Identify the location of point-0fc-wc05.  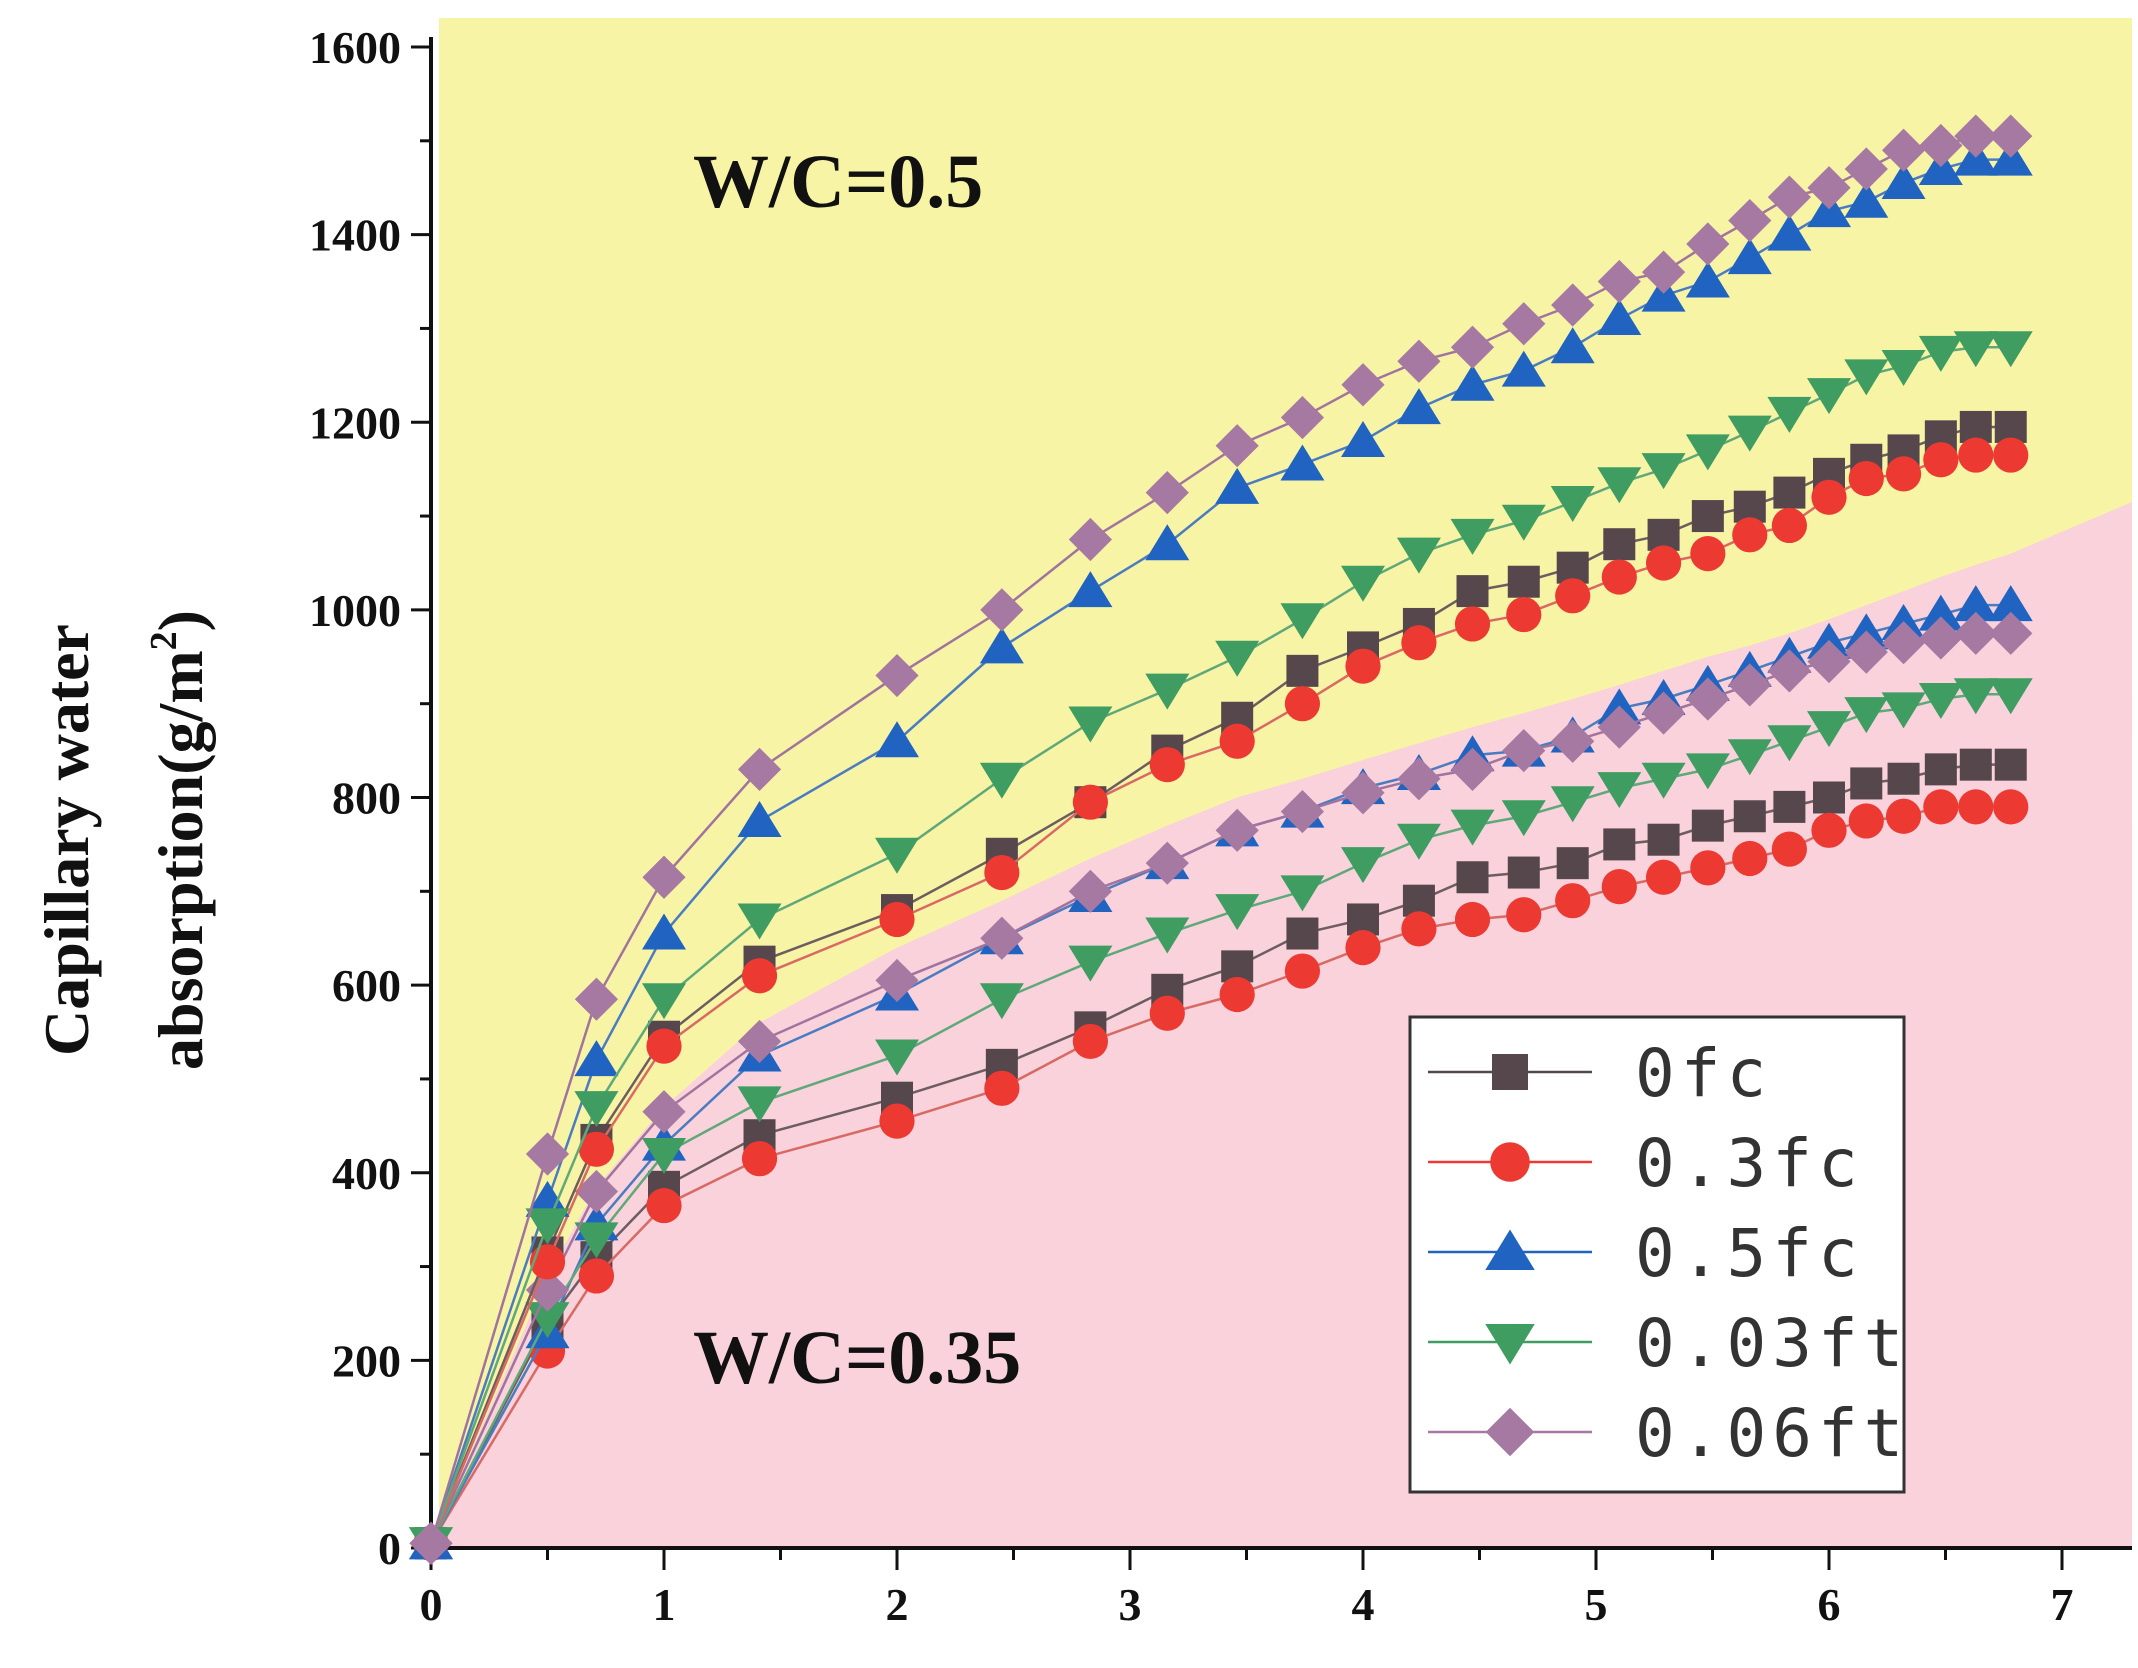
(1472, 591).